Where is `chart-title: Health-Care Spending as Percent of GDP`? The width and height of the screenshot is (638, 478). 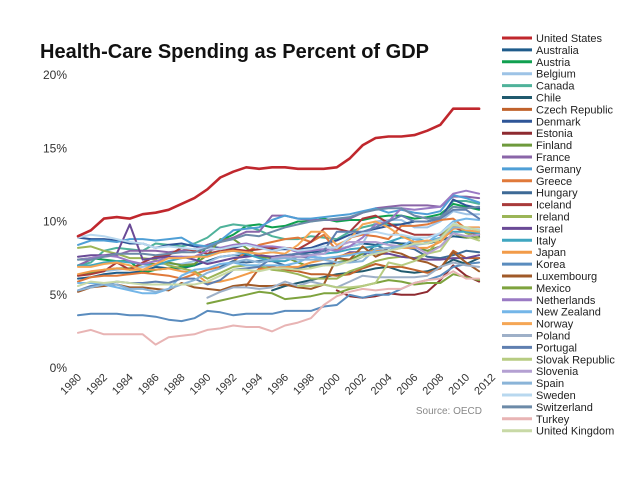
chart-title: Health-Care Spending as Percent of GDP is located at coordinates (234, 52).